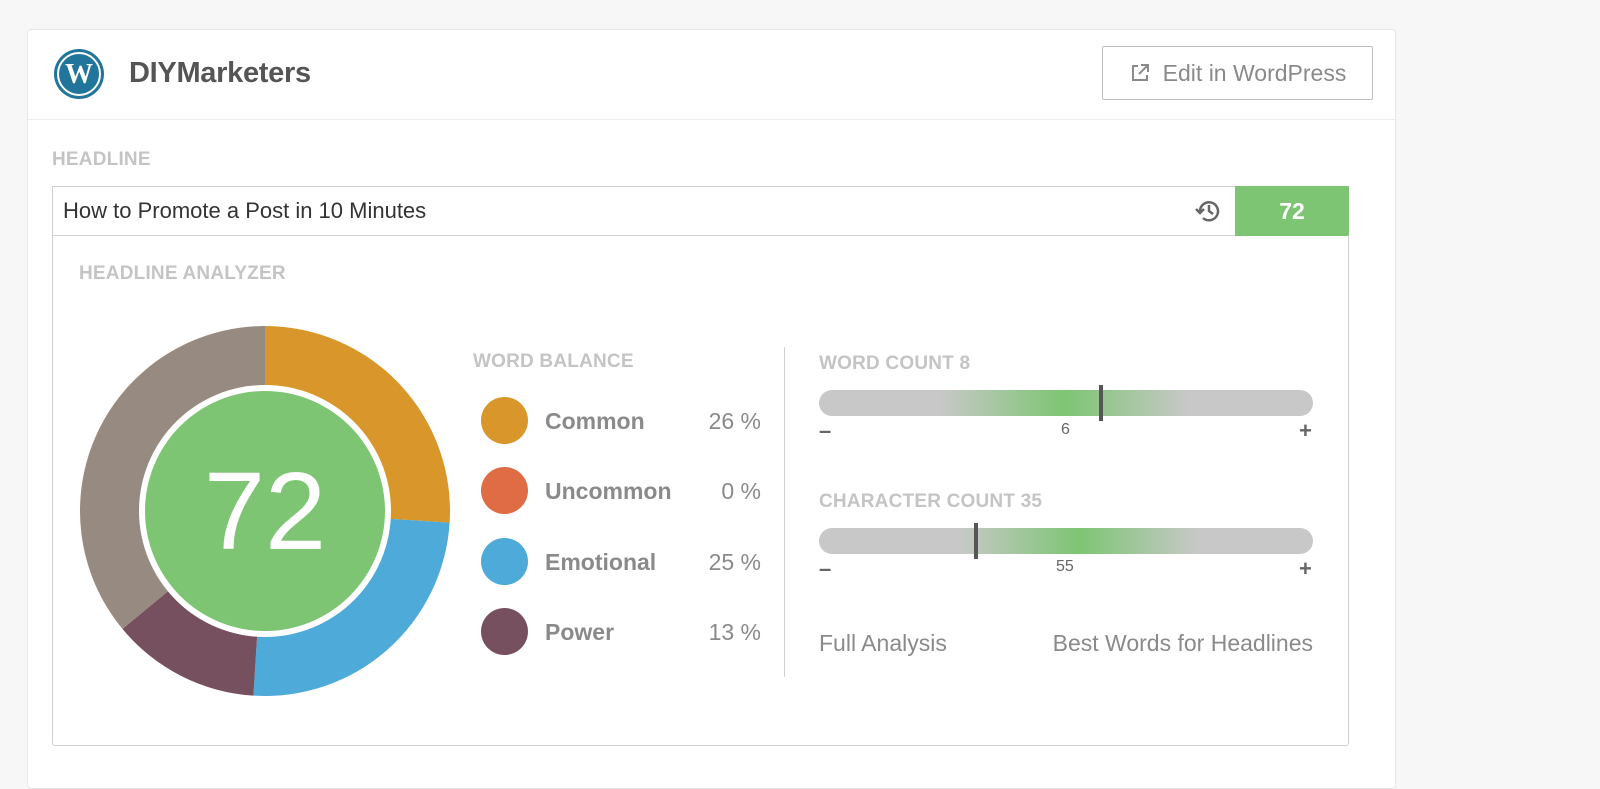  Describe the element at coordinates (825, 568) in the screenshot. I see `character-count-minus: –` at that location.